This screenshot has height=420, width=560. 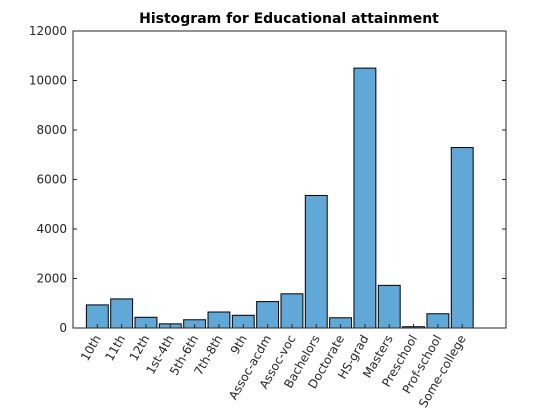 I want to click on bar-some-college, so click(x=462, y=238).